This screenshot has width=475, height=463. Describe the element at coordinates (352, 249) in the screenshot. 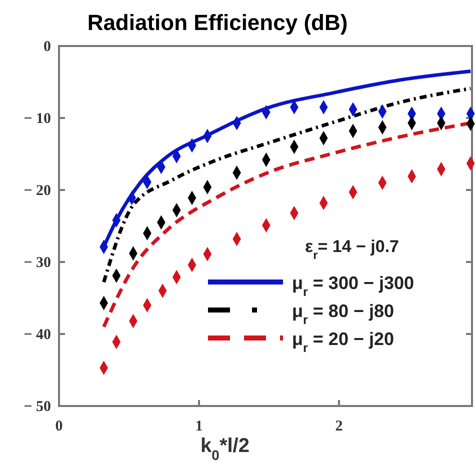

I see `annotation: ε$_{r}$= 14 − j0.7` at that location.